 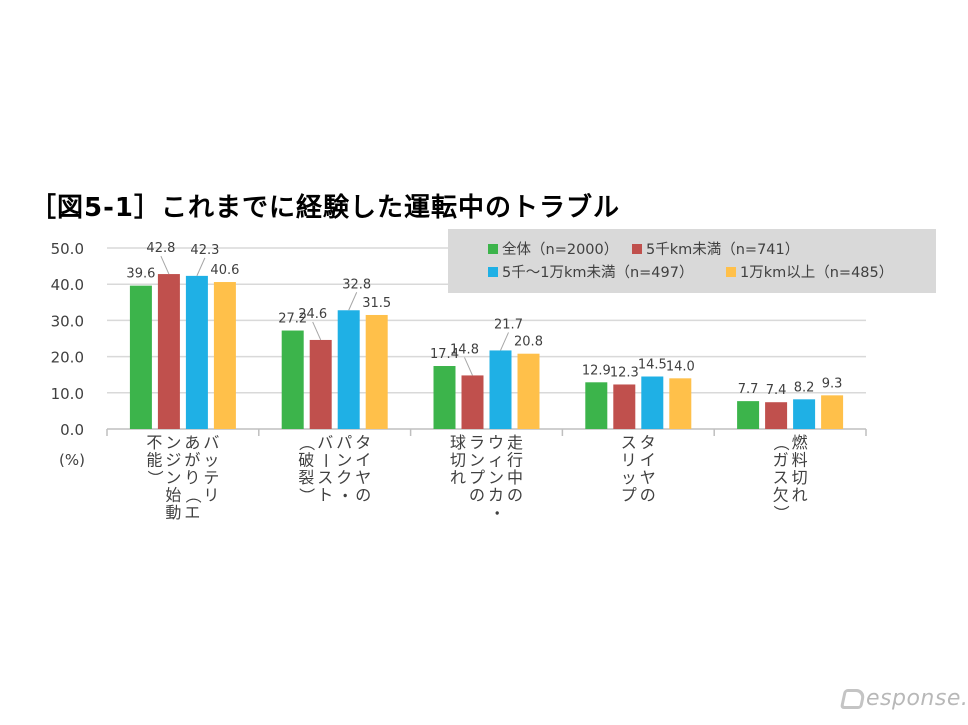 I want to click on category-label-char: れ, so click(x=458, y=477).